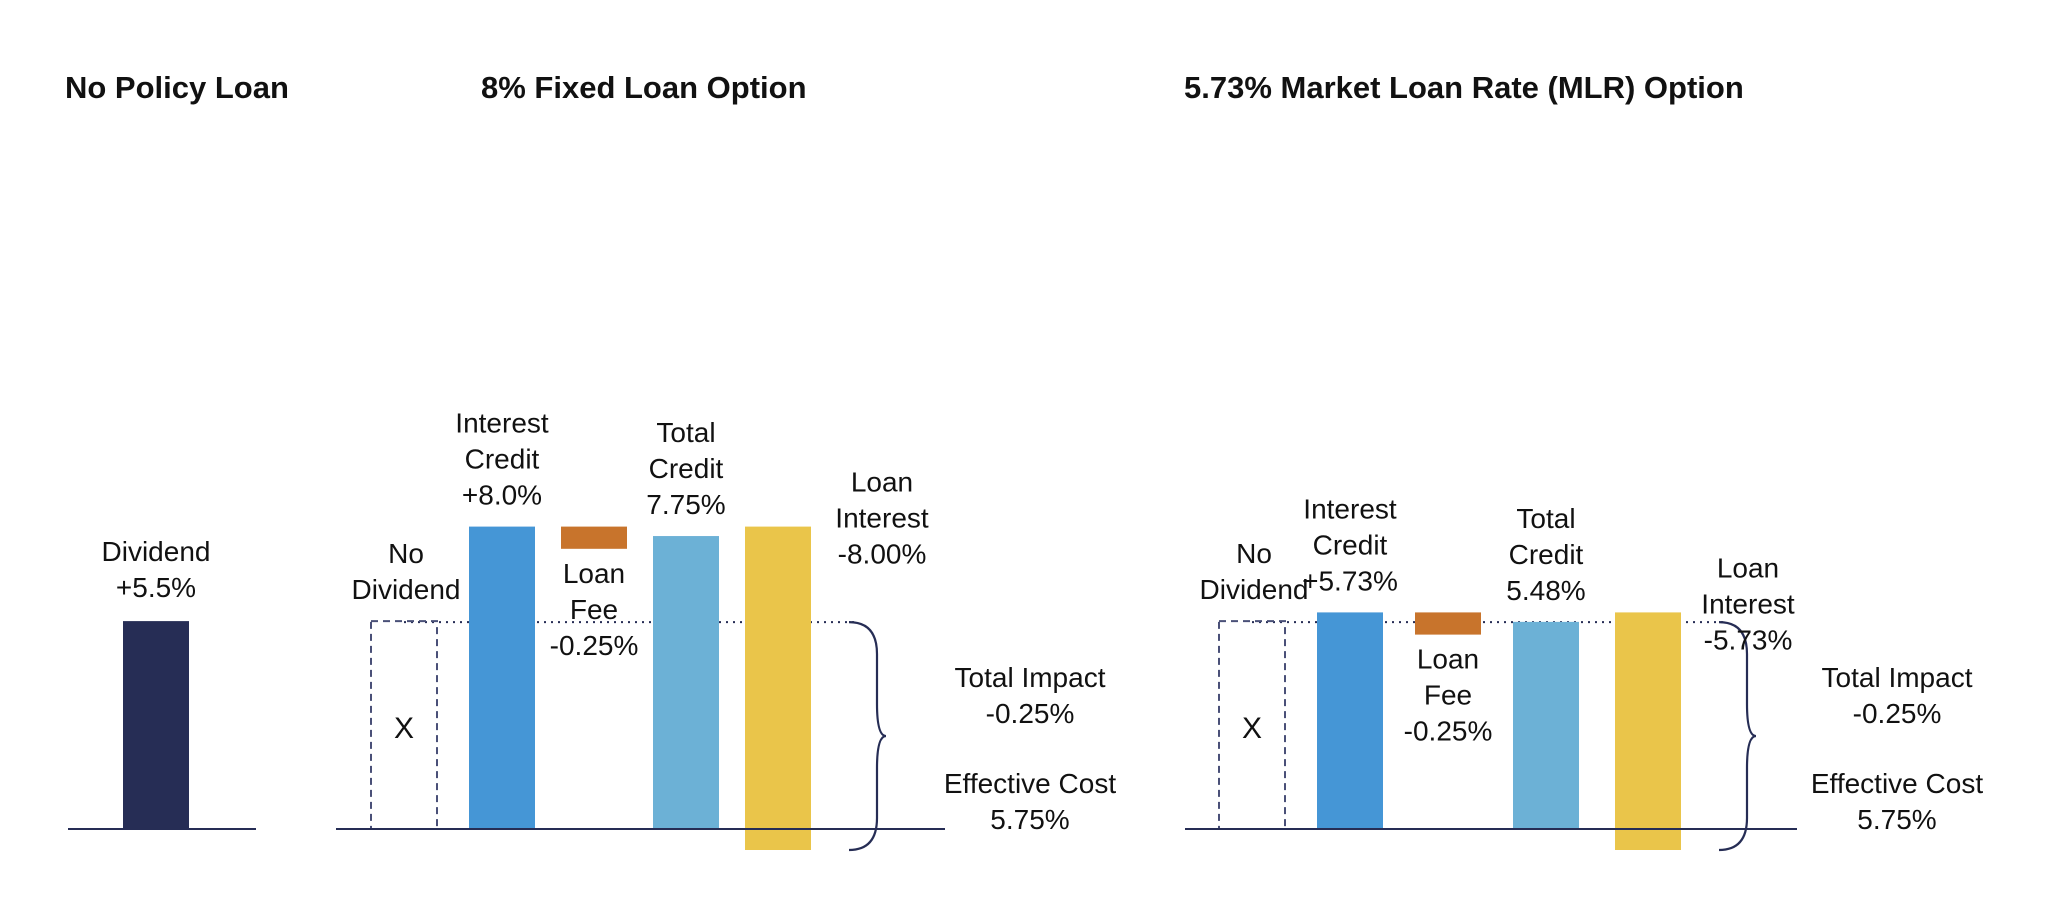  I want to click on fixed-total-impact-line-1: Total Impact, so click(1030, 677).